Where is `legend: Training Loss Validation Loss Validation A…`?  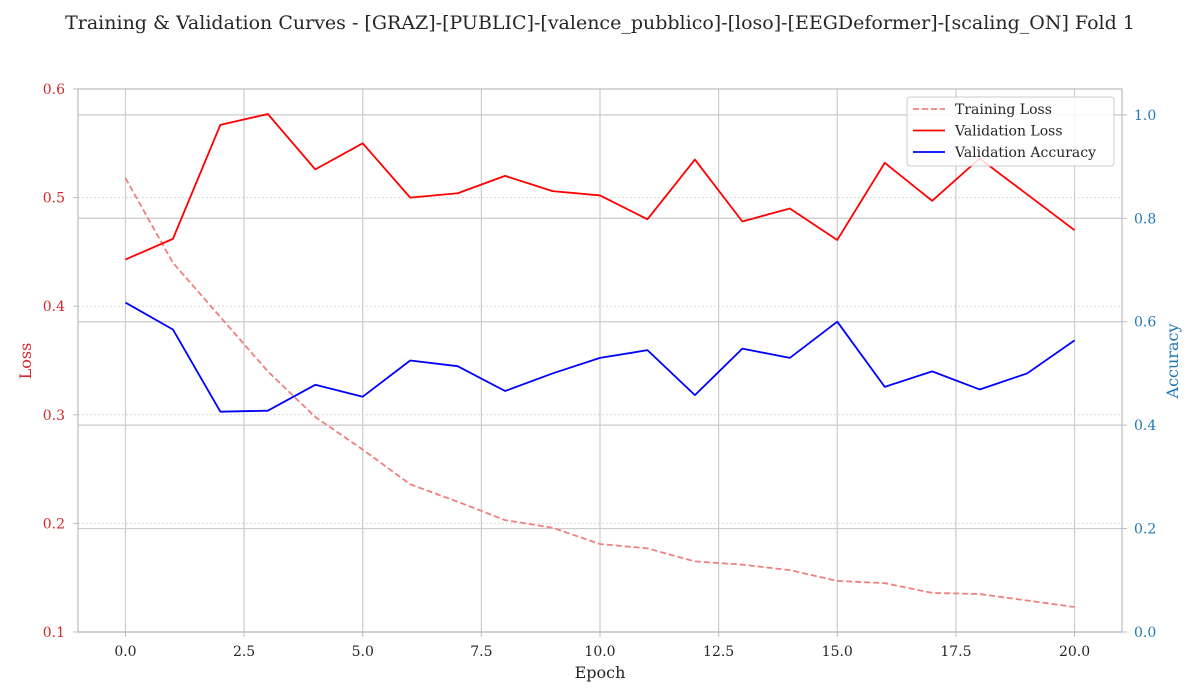
legend: Training Loss Validation Loss Validation A… is located at coordinates (1010, 131).